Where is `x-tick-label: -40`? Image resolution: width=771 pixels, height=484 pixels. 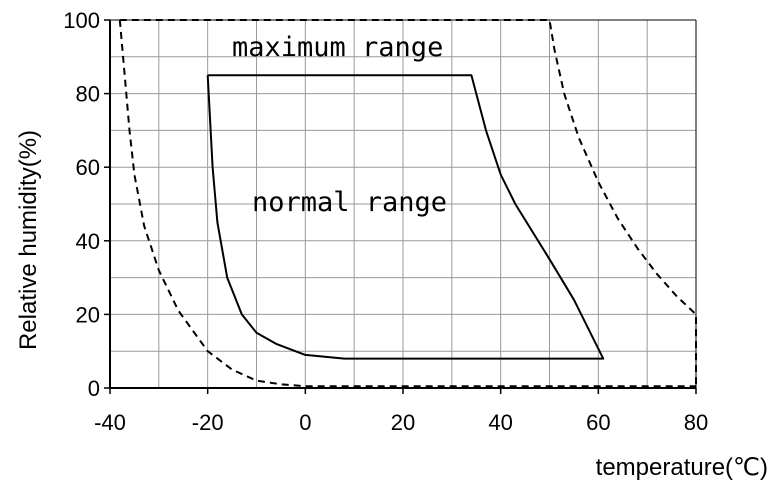
x-tick-label: -40 is located at coordinates (110, 422).